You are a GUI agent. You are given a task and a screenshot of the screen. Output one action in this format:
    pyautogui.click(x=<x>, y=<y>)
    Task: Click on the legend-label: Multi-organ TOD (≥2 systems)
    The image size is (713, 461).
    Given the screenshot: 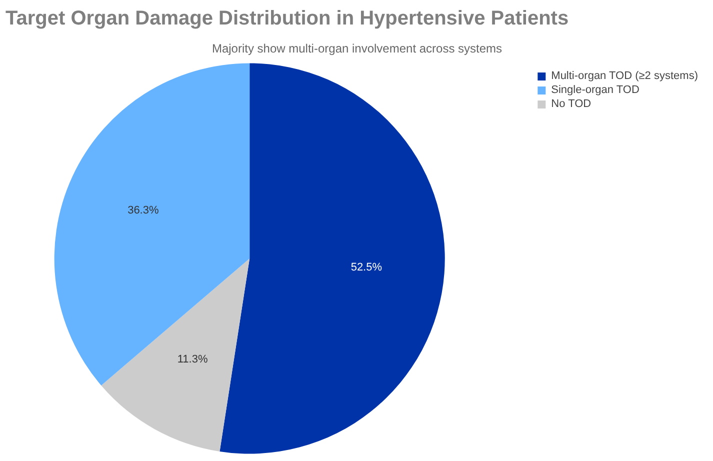 What is the action you would take?
    pyautogui.click(x=624, y=76)
    